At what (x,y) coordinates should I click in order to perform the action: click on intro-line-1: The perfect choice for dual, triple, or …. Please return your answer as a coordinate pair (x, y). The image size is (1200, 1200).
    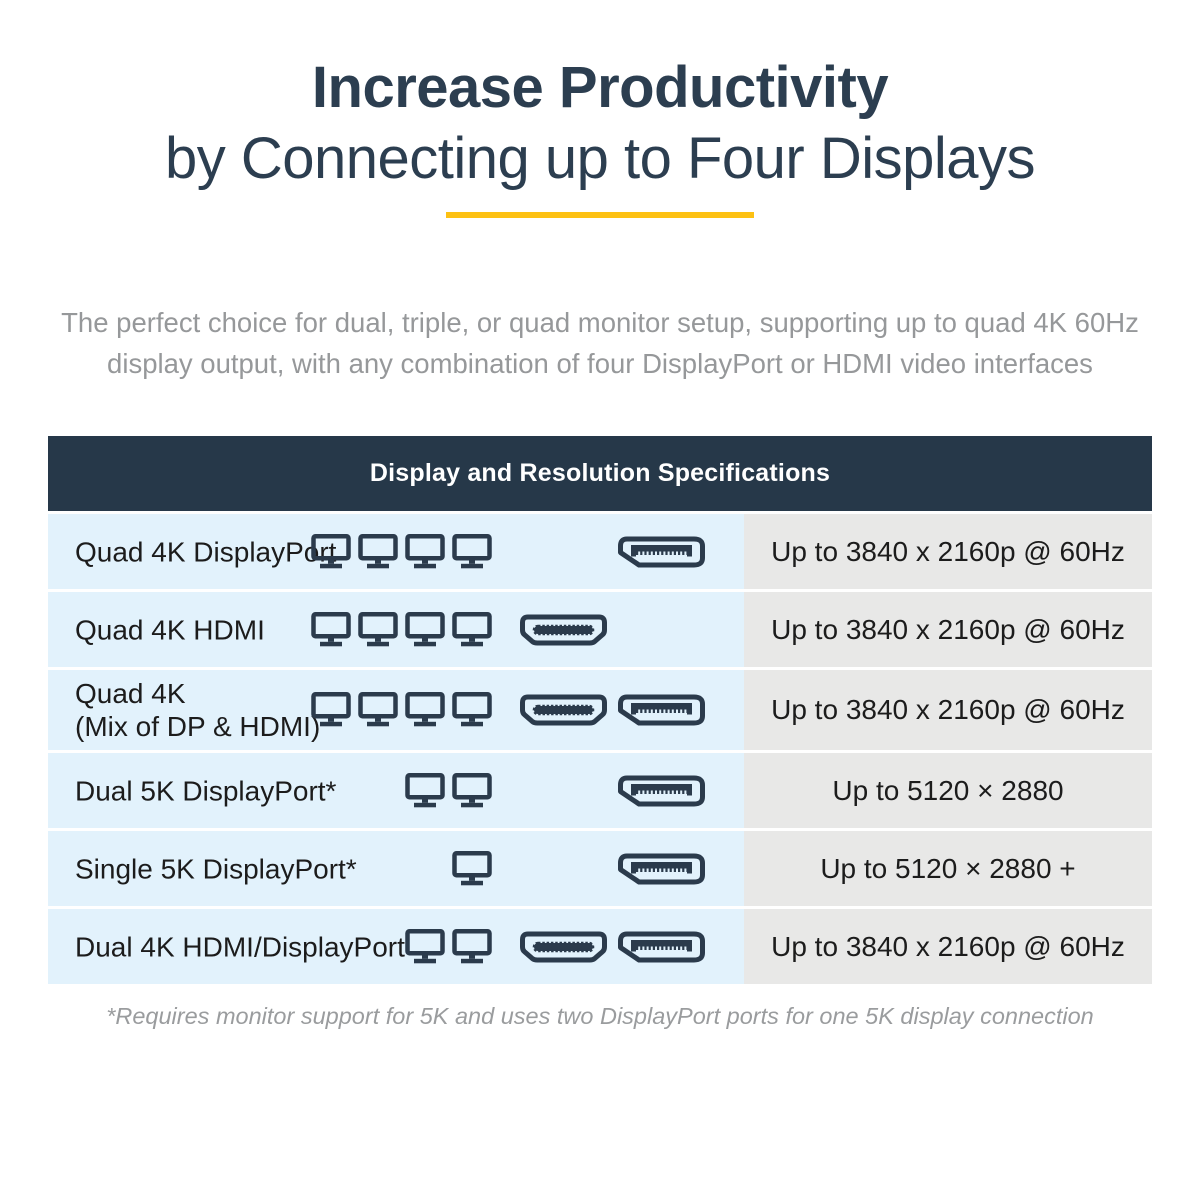
    Looking at the image, I should click on (600, 322).